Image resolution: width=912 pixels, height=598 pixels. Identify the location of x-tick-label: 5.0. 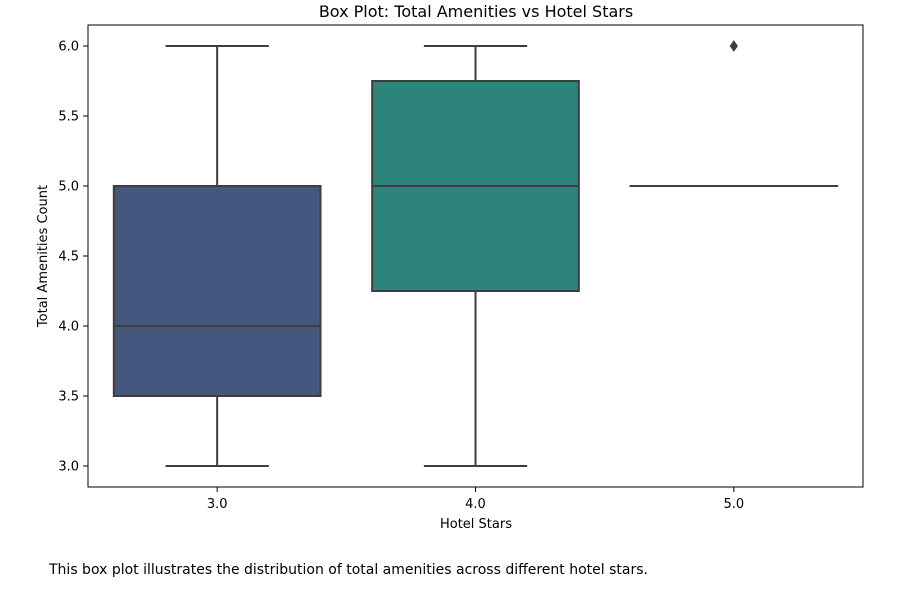
(733, 504).